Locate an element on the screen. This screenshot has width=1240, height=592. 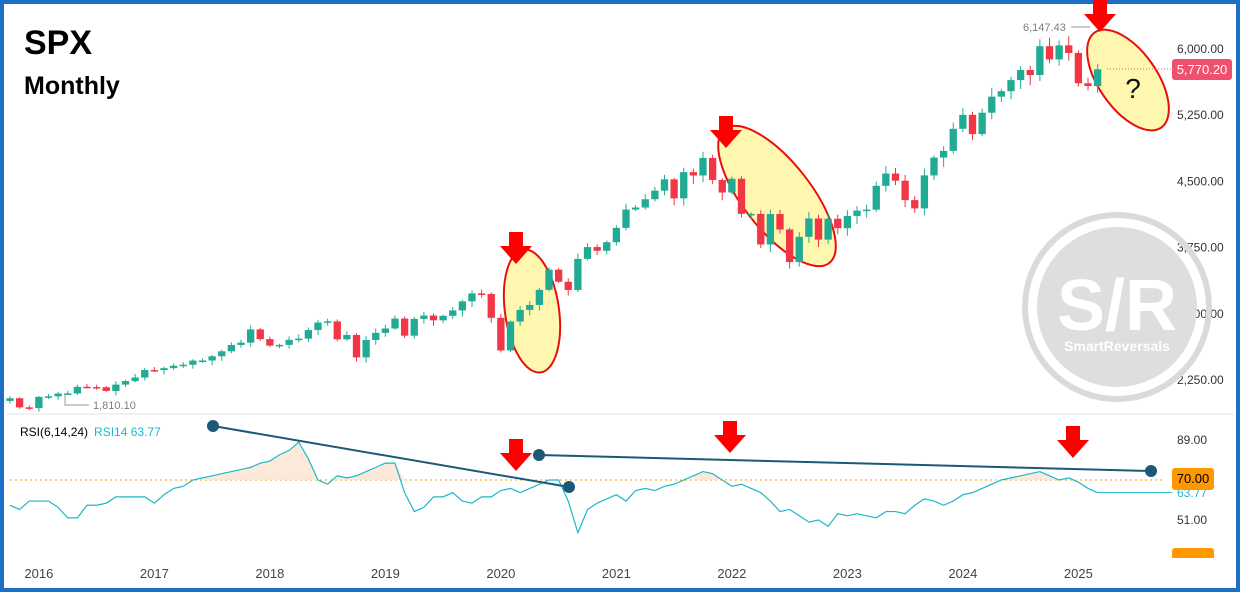
highlight-ellipse-2025 is located at coordinates (1128, 80).